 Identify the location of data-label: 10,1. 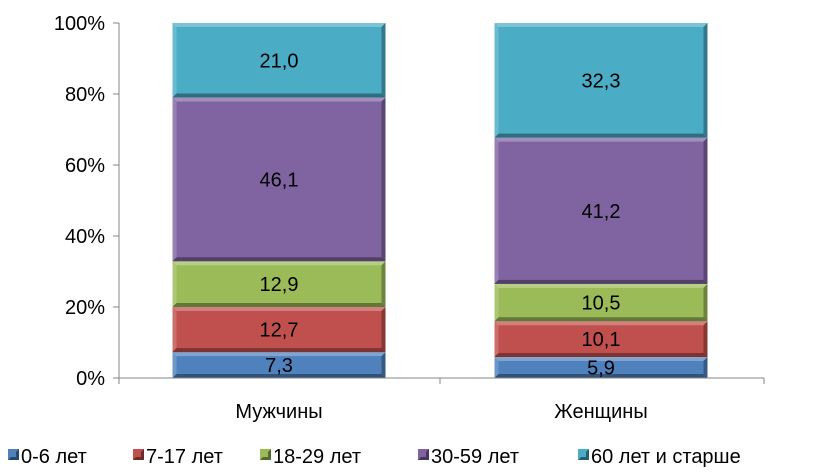
(601, 340).